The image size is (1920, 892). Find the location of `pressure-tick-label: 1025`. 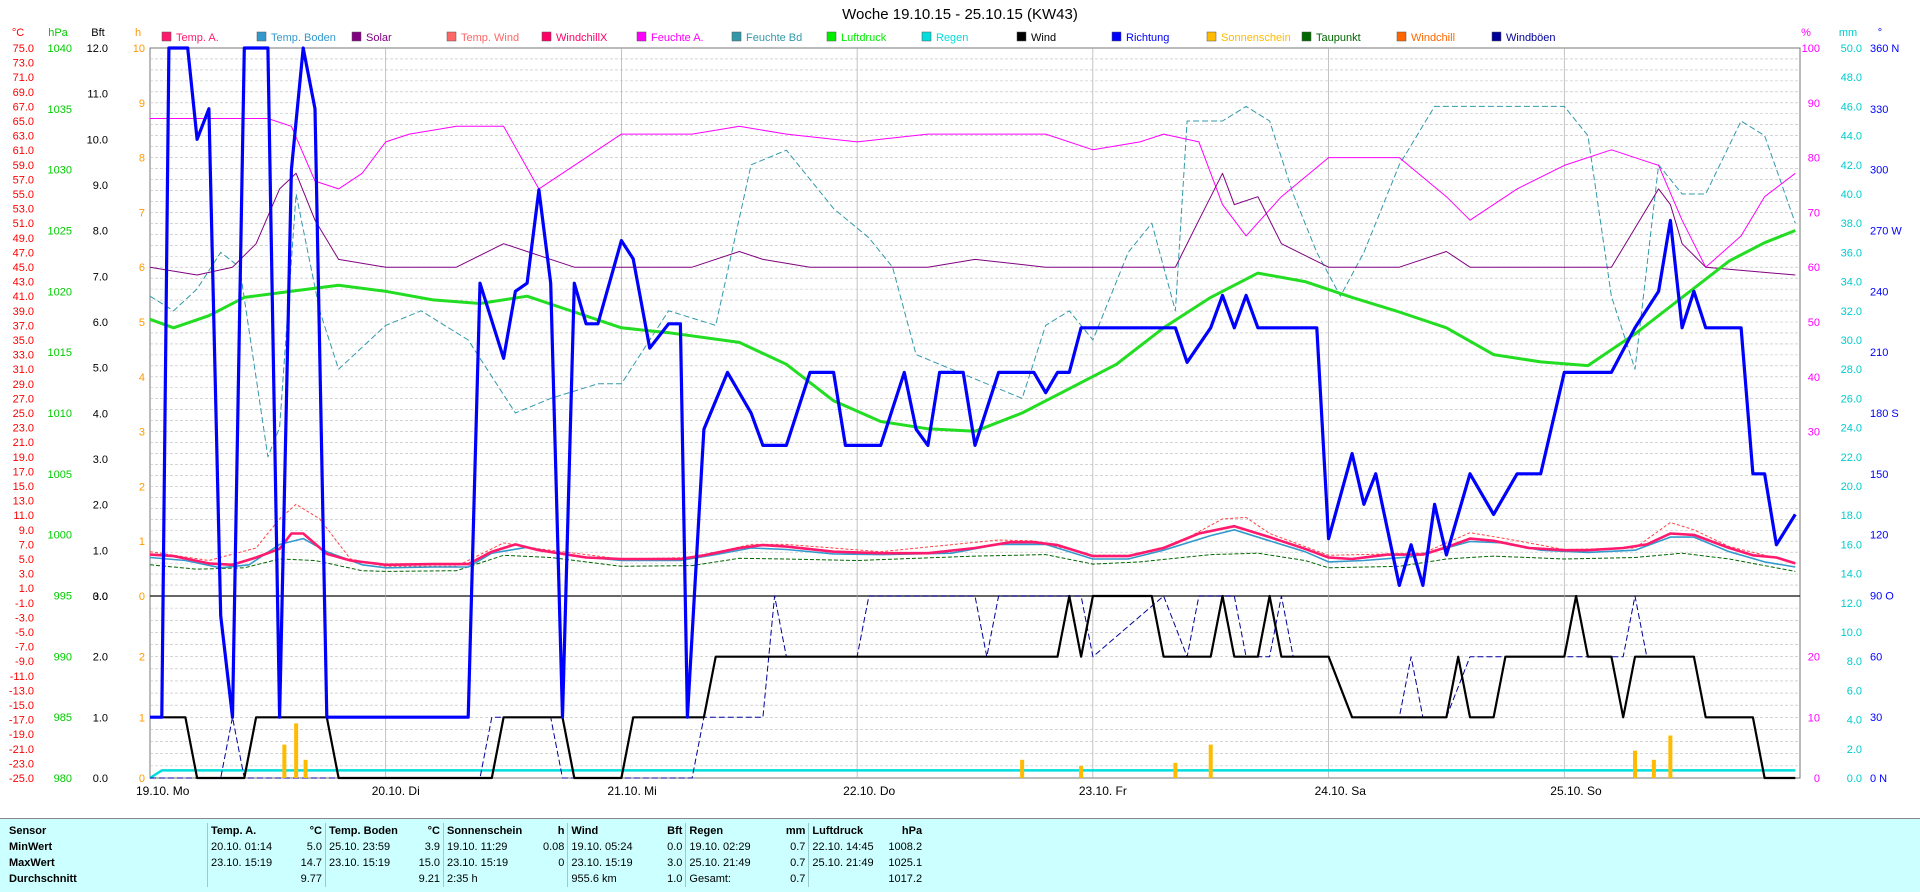

pressure-tick-label: 1025 is located at coordinates (60, 232).